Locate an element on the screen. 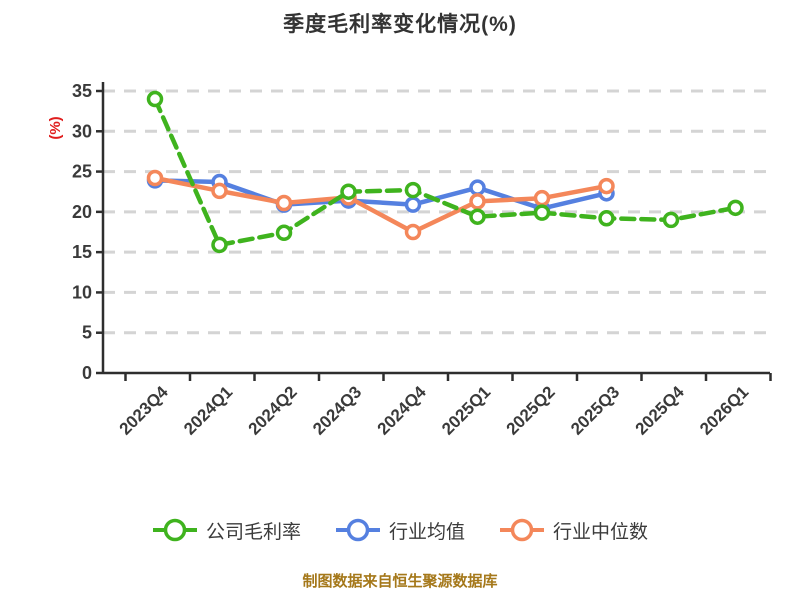  x-tick-label: 2023Q4 is located at coordinates (144, 410).